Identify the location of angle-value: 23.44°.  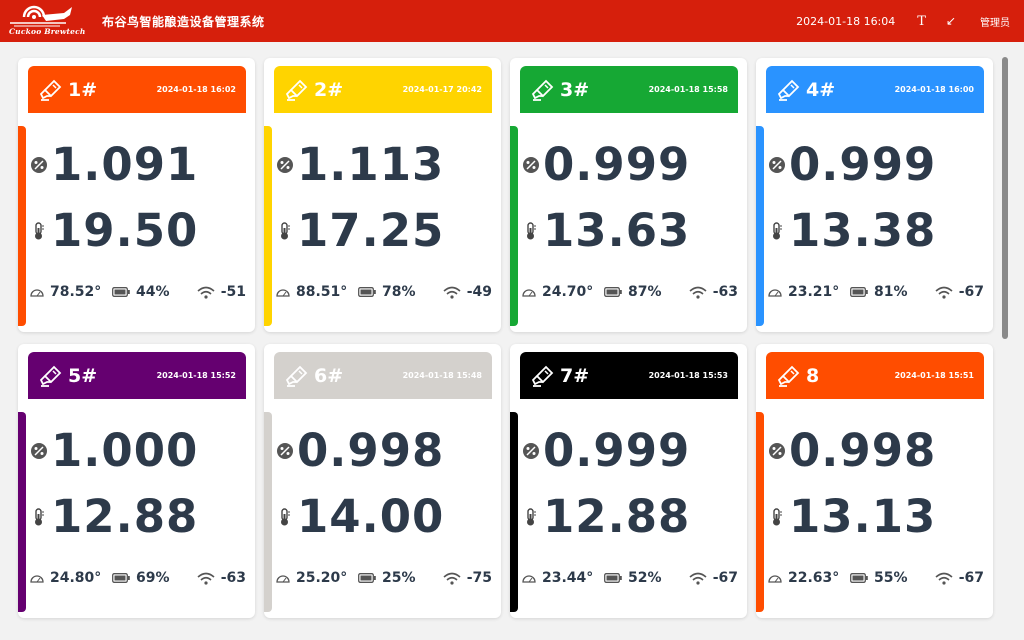
(568, 578).